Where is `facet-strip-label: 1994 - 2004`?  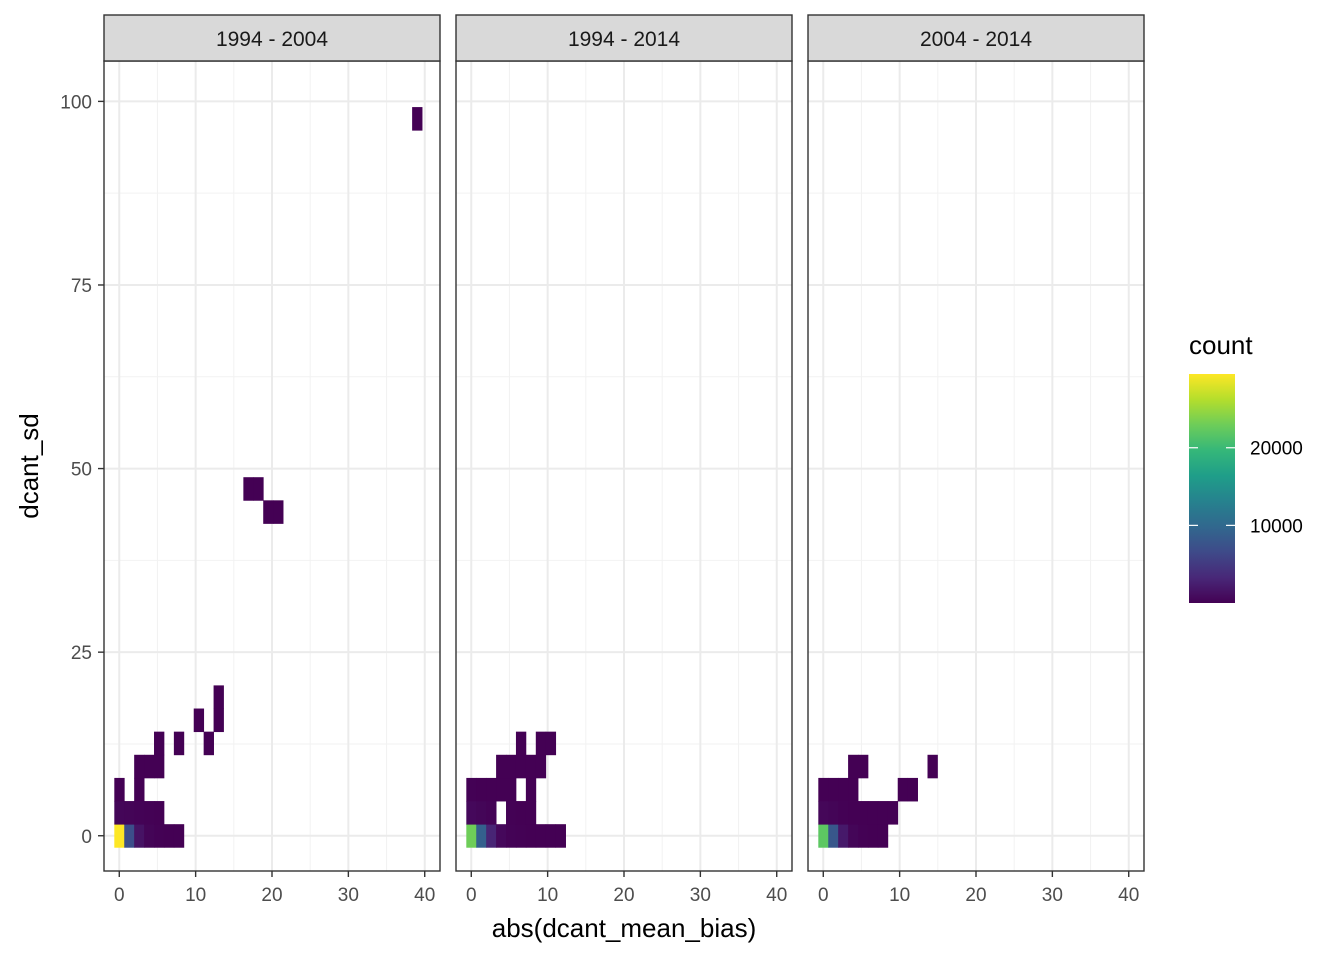 facet-strip-label: 1994 - 2004 is located at coordinates (272, 39).